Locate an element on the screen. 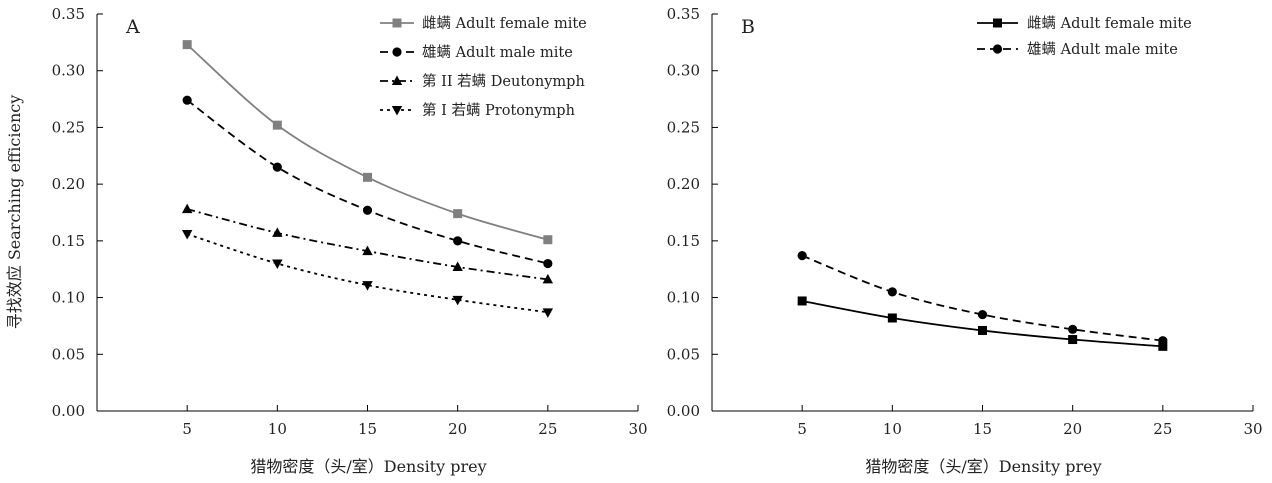 The height and width of the screenshot is (483, 1272). legend-label: 第 II 若螨 Deutonymph is located at coordinates (503, 81).